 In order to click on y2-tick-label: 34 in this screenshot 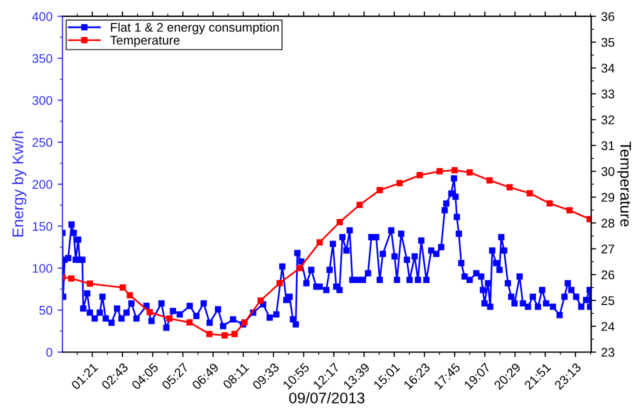, I will do `click(607, 68)`.